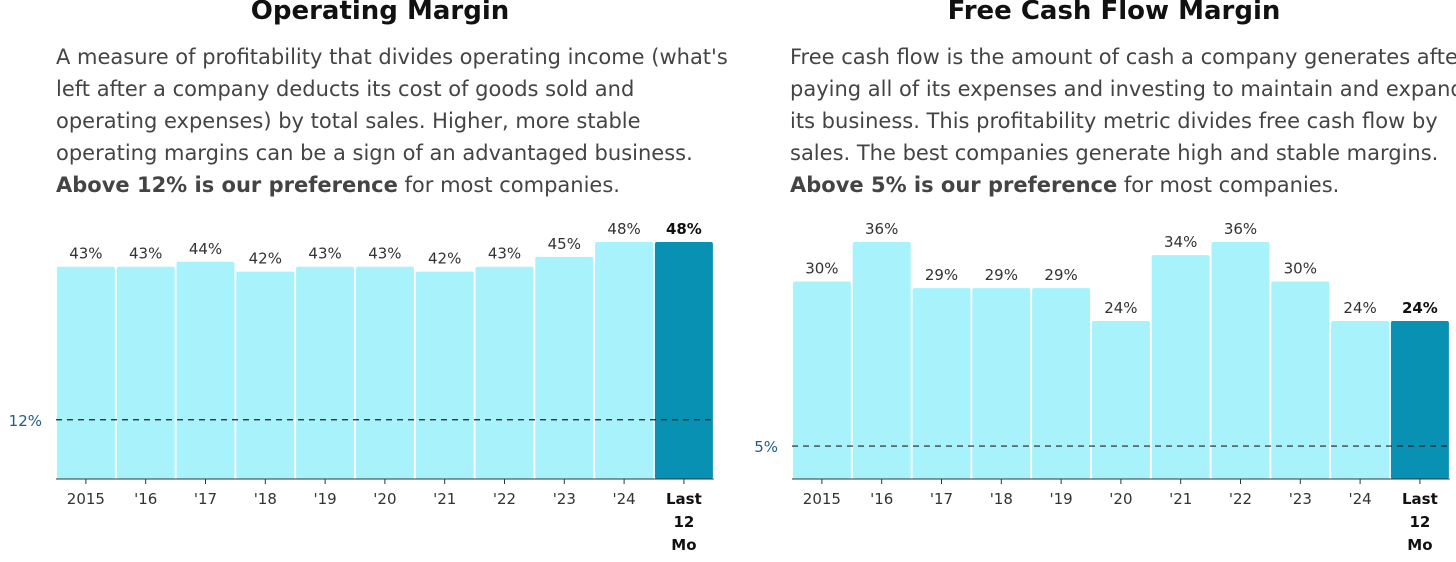 The width and height of the screenshot is (1456, 562). I want to click on chart-title: Free Cash Flow Margin, so click(1114, 13).